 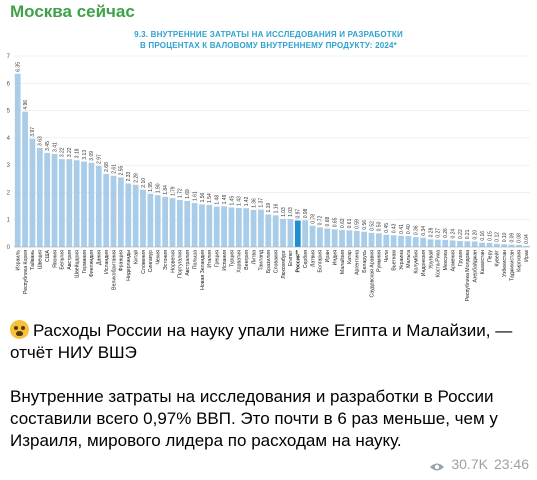 I want to click on category-label: Тайвань, so click(x=32, y=260).